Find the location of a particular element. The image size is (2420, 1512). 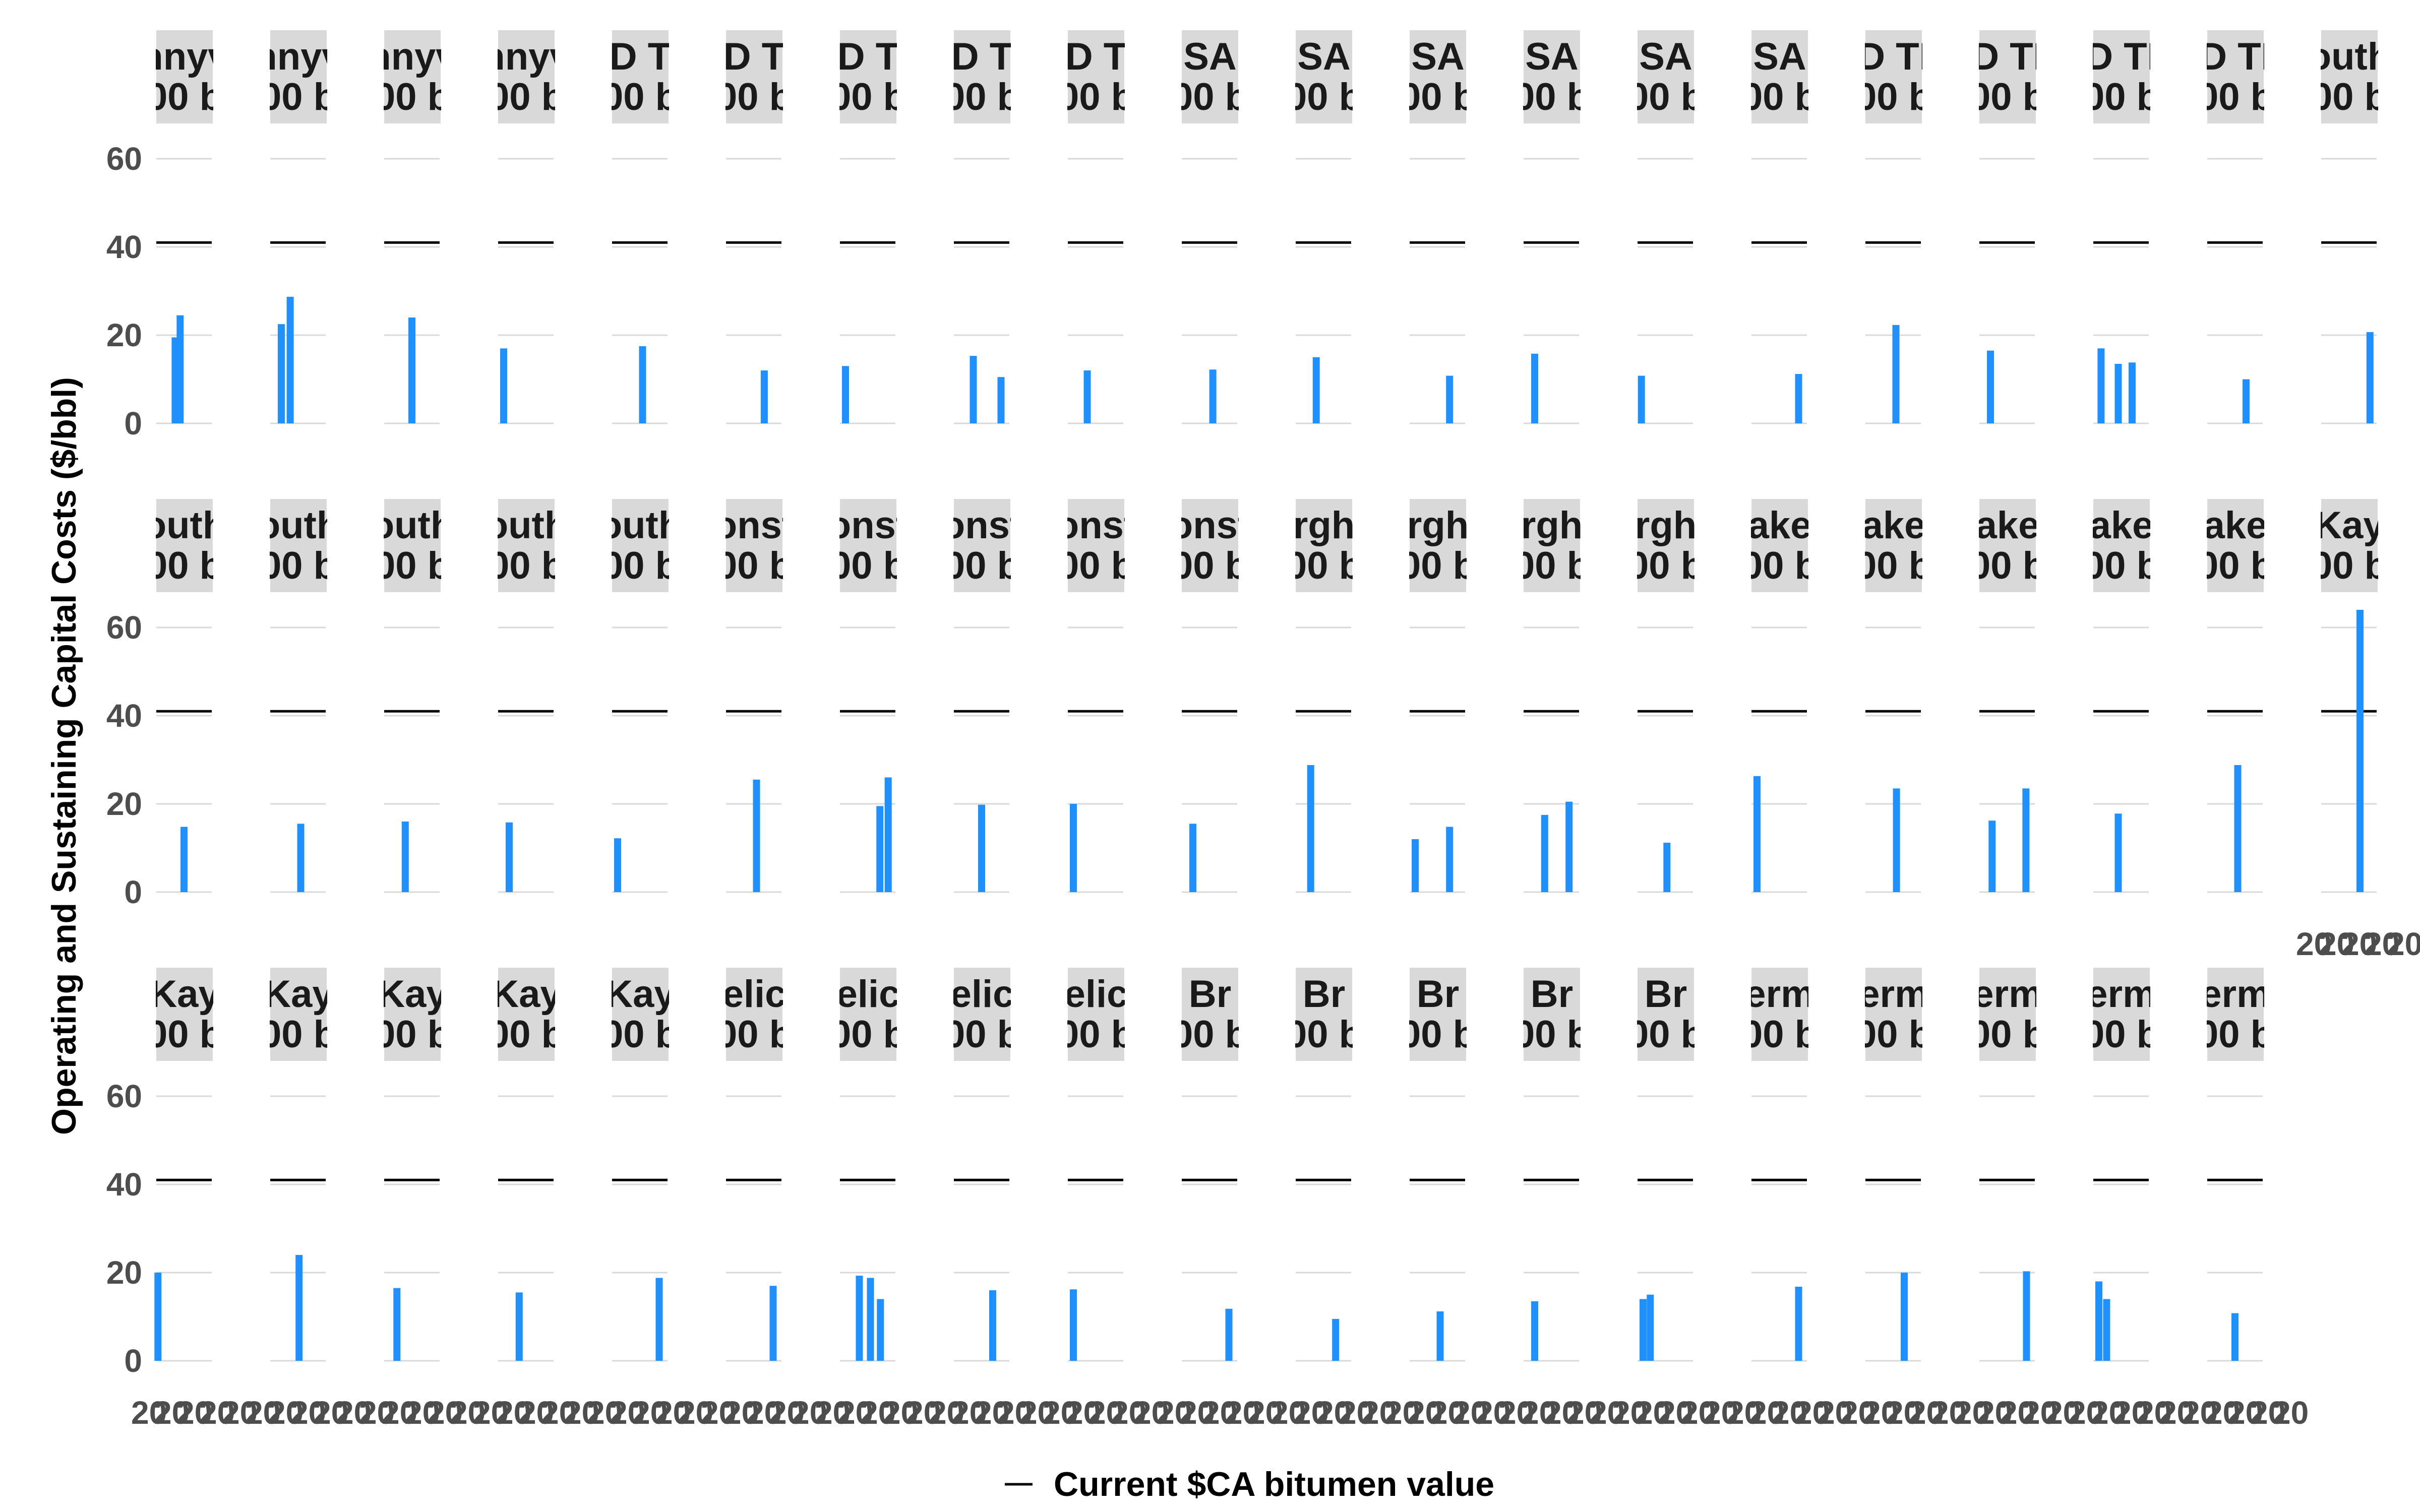

facet-strip-text: elic is located at coordinates (754, 994).